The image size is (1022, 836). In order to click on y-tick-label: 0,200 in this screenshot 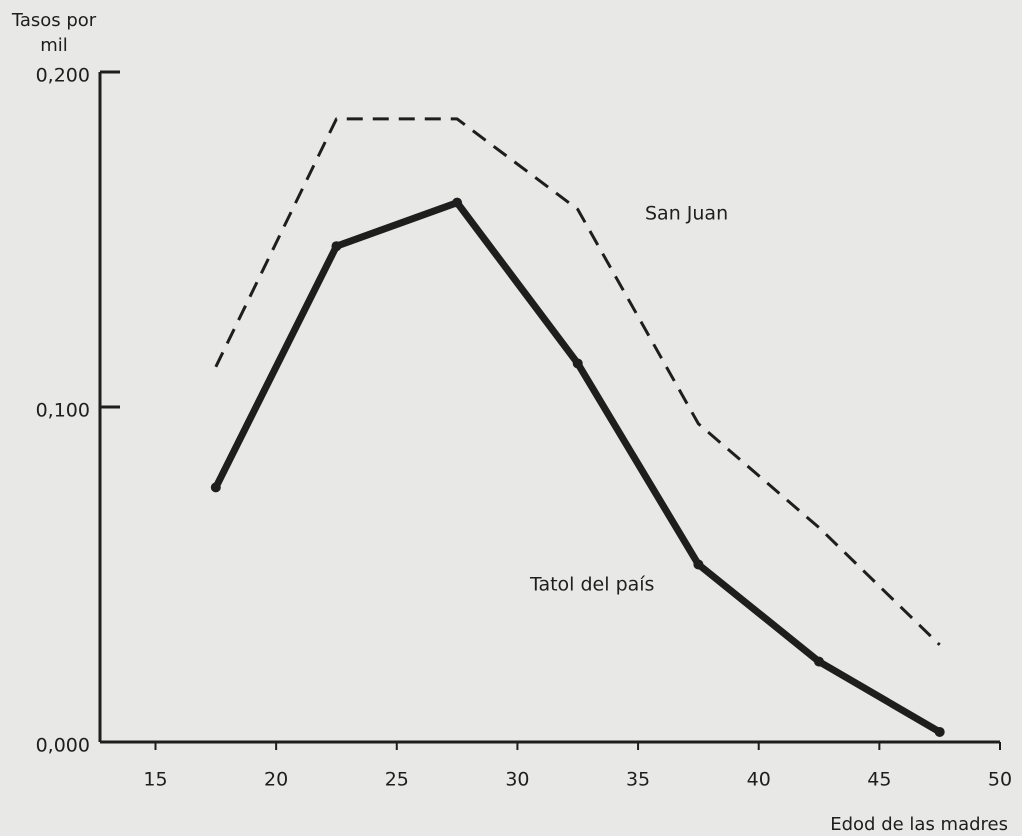, I will do `click(63, 76)`.